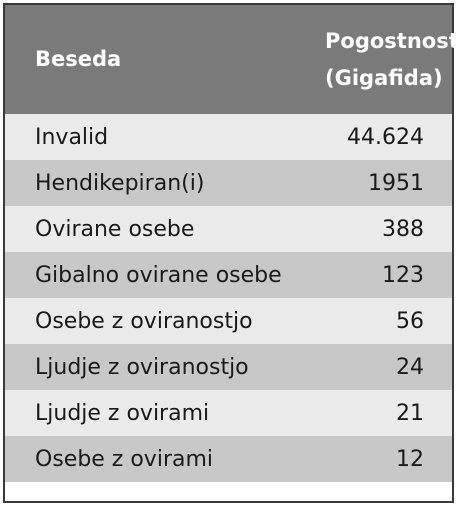 Image resolution: width=457 pixels, height=506 pixels. Describe the element at coordinates (122, 413) in the screenshot. I see `row-word: Ljudje z ovirami` at that location.